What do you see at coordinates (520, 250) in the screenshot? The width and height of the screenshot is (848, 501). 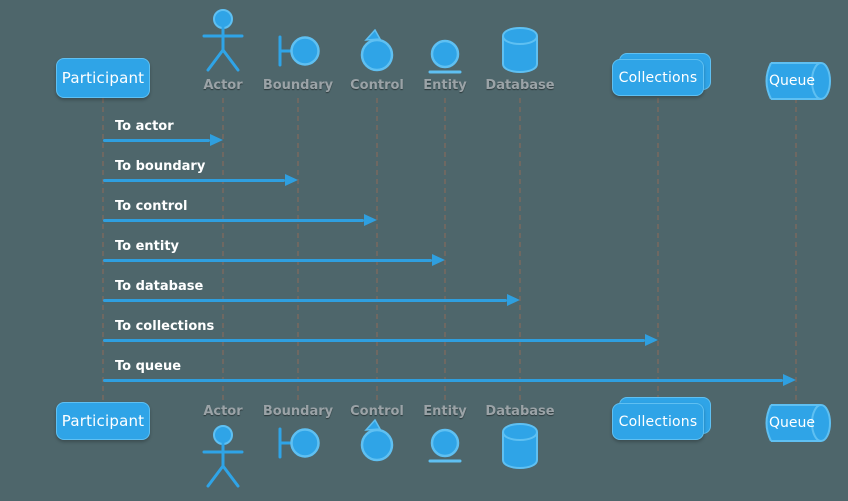 I see `lifeline-database` at bounding box center [520, 250].